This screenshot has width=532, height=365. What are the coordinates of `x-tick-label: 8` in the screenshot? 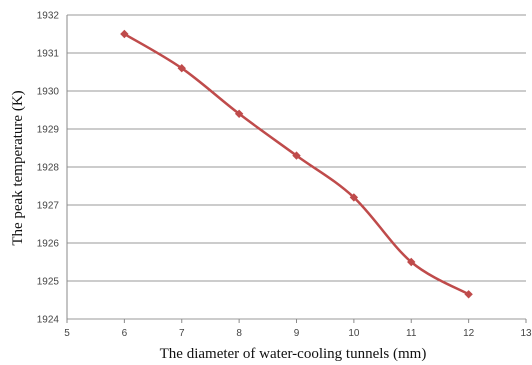 It's located at (239, 333).